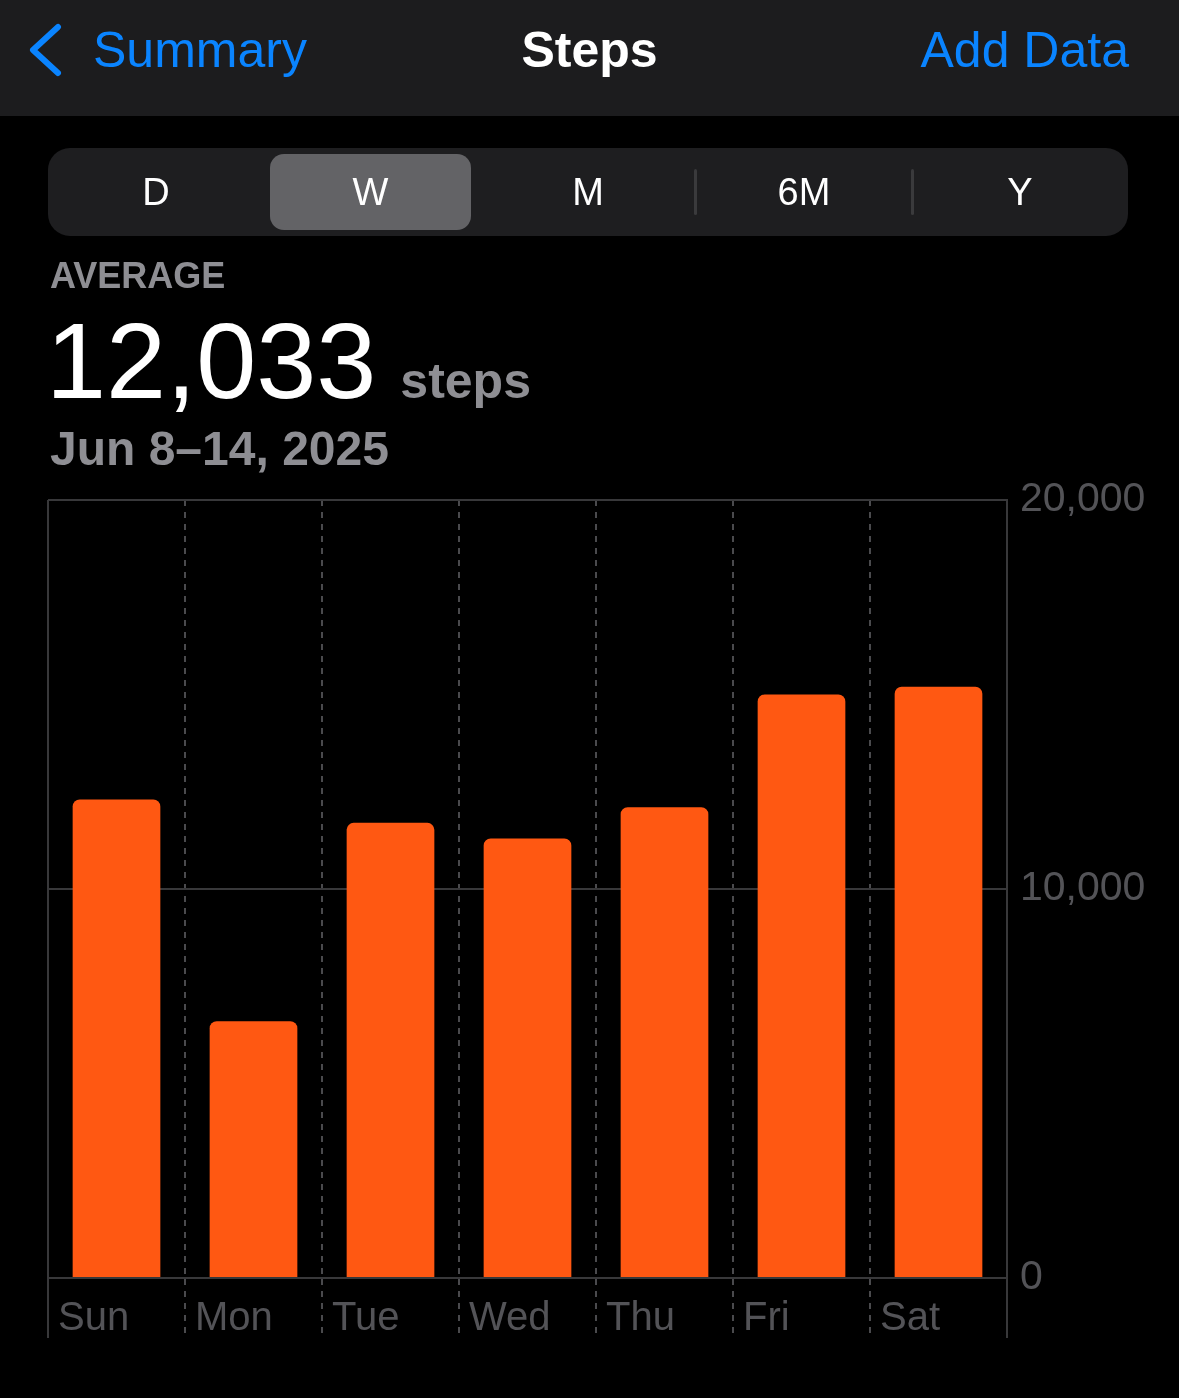 Image resolution: width=1179 pixels, height=1398 pixels. Describe the element at coordinates (211, 360) in the screenshot. I see `text: 12,033` at that location.